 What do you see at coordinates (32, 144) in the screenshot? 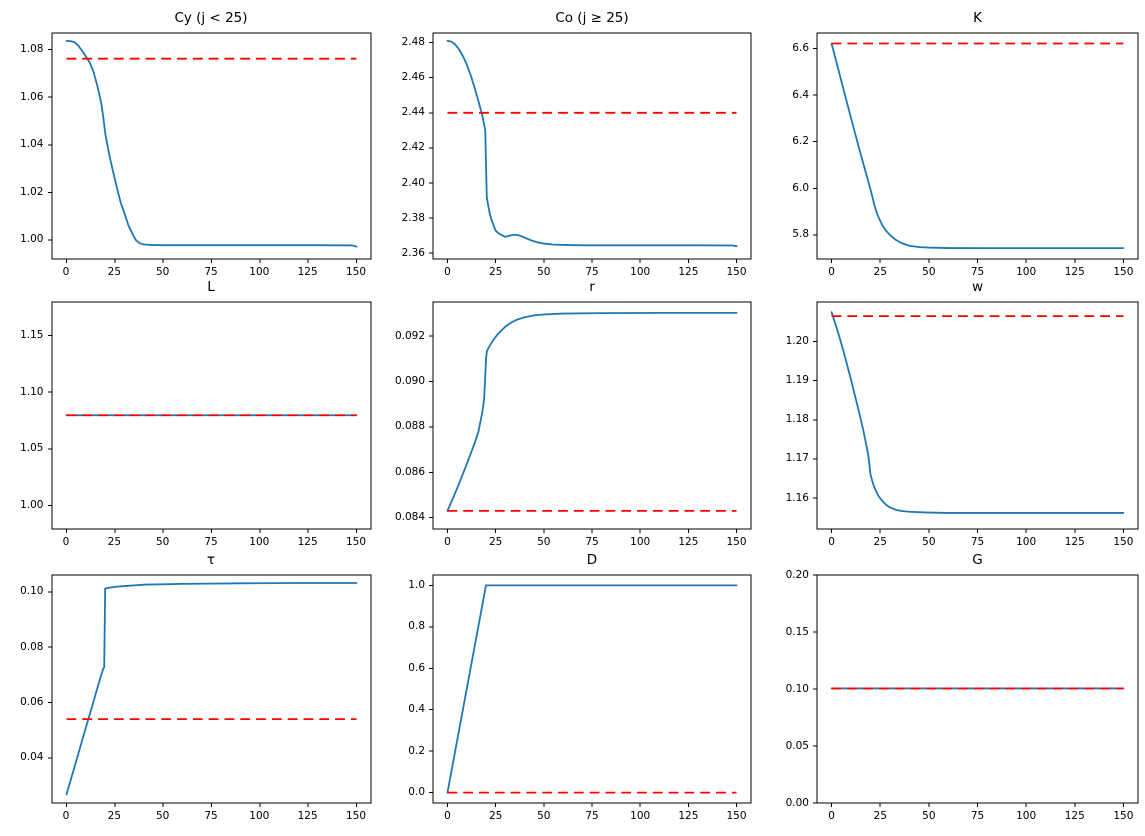
I see `y-tick-label: 1.04` at bounding box center [32, 144].